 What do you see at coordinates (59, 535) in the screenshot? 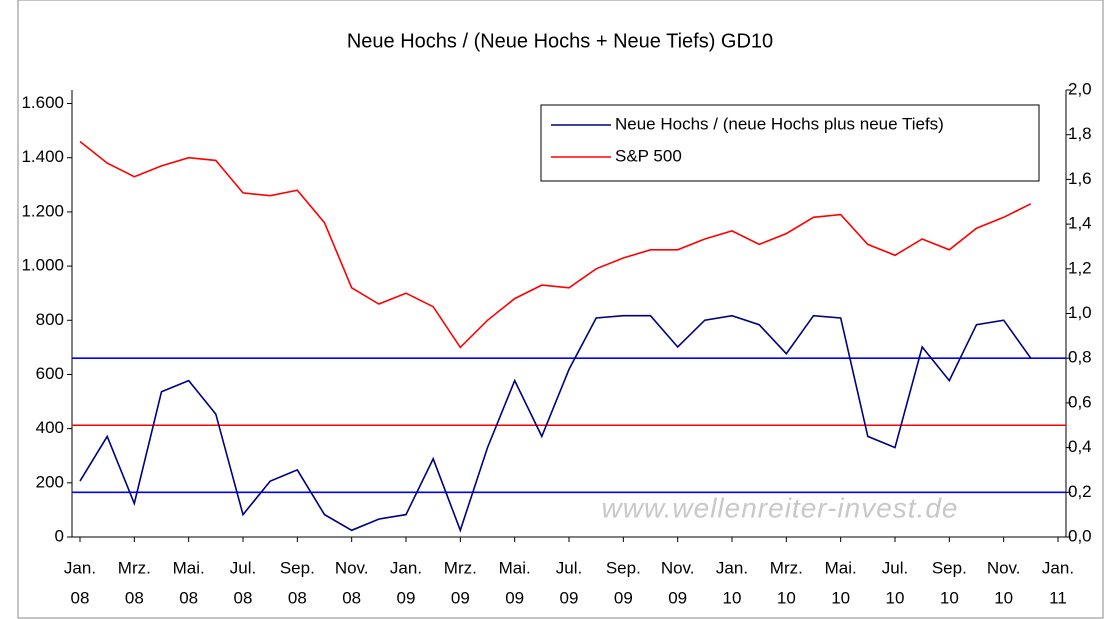
I see `y-tick-label: 0` at bounding box center [59, 535].